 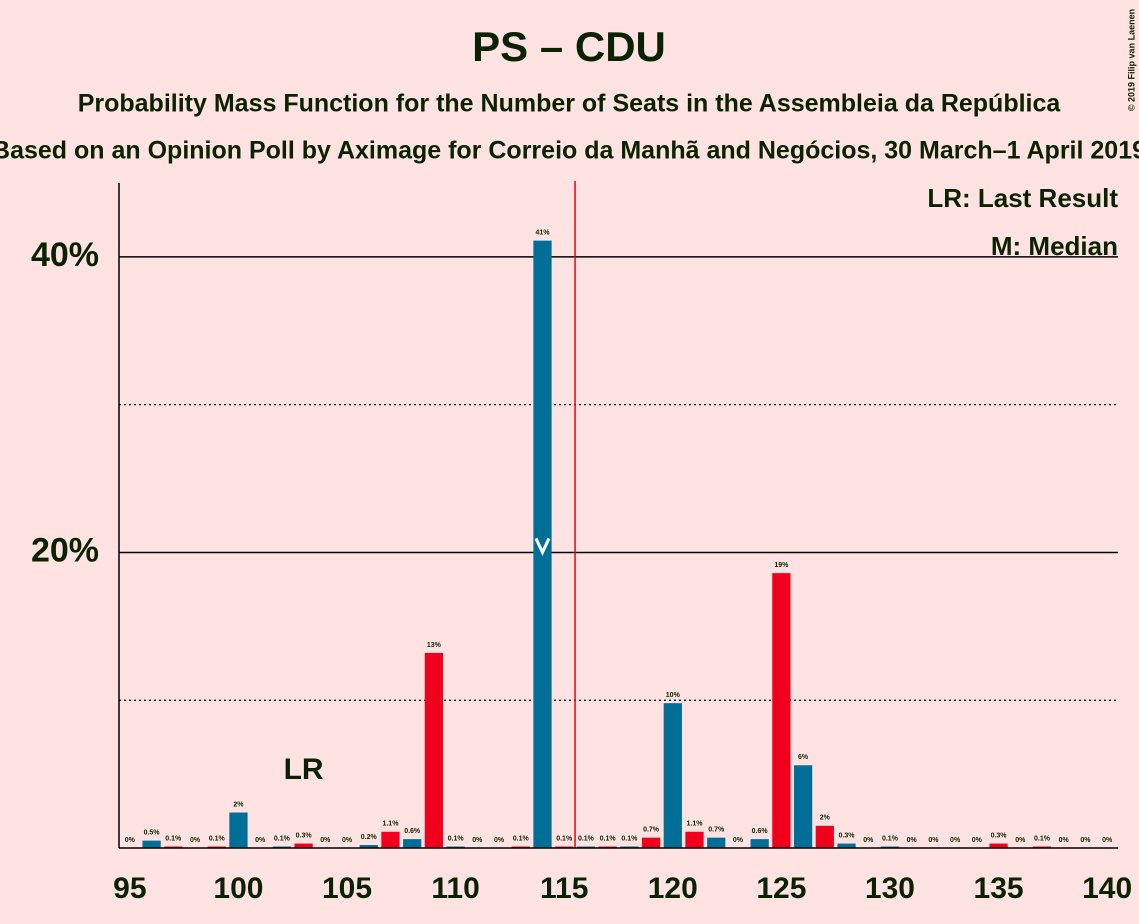 What do you see at coordinates (1054, 246) in the screenshot?
I see `legend-entry: M: Median` at bounding box center [1054, 246].